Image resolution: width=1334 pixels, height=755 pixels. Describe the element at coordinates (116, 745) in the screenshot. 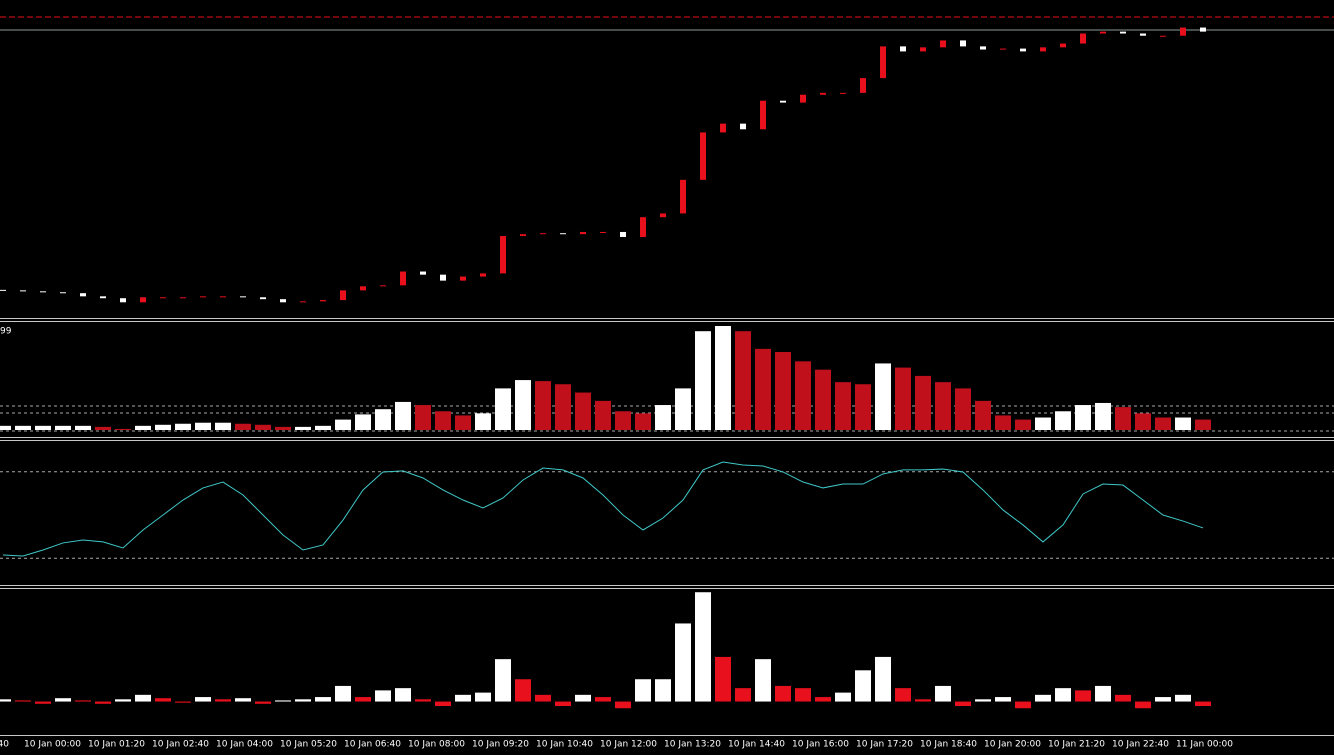

I see `x-tick-label: 10 Jan 01:20` at that location.